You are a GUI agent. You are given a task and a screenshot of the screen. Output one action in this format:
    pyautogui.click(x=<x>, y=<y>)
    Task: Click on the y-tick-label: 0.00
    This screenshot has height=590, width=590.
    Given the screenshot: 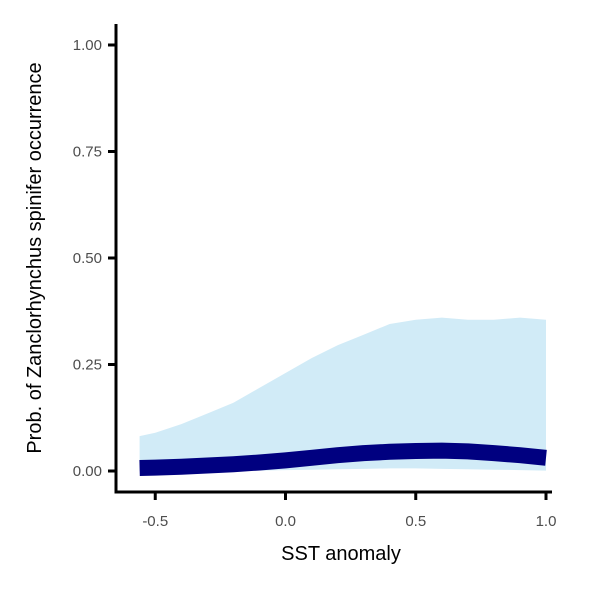 What is the action you would take?
    pyautogui.click(x=87, y=471)
    